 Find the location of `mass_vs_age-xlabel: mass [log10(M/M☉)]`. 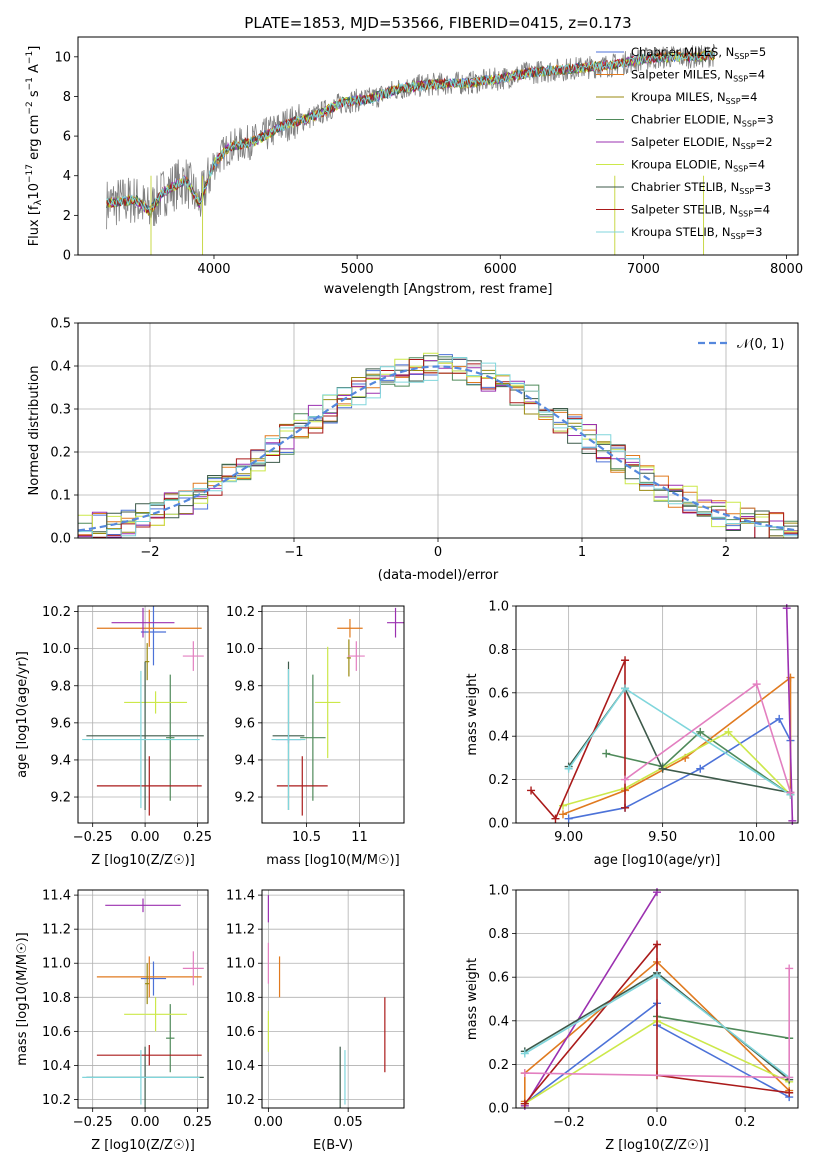

mass_vs_age-xlabel: mass [log10(M/M☉)] is located at coordinates (332, 860).